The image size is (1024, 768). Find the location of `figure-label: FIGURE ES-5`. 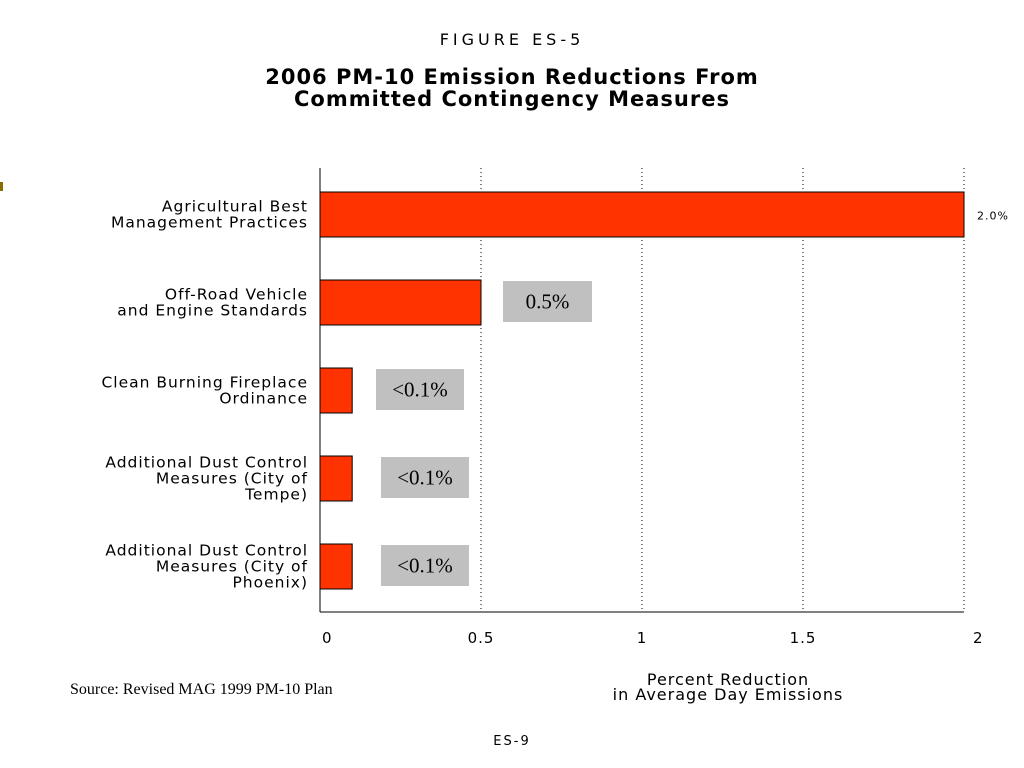

figure-label: FIGURE ES-5 is located at coordinates (512, 39).